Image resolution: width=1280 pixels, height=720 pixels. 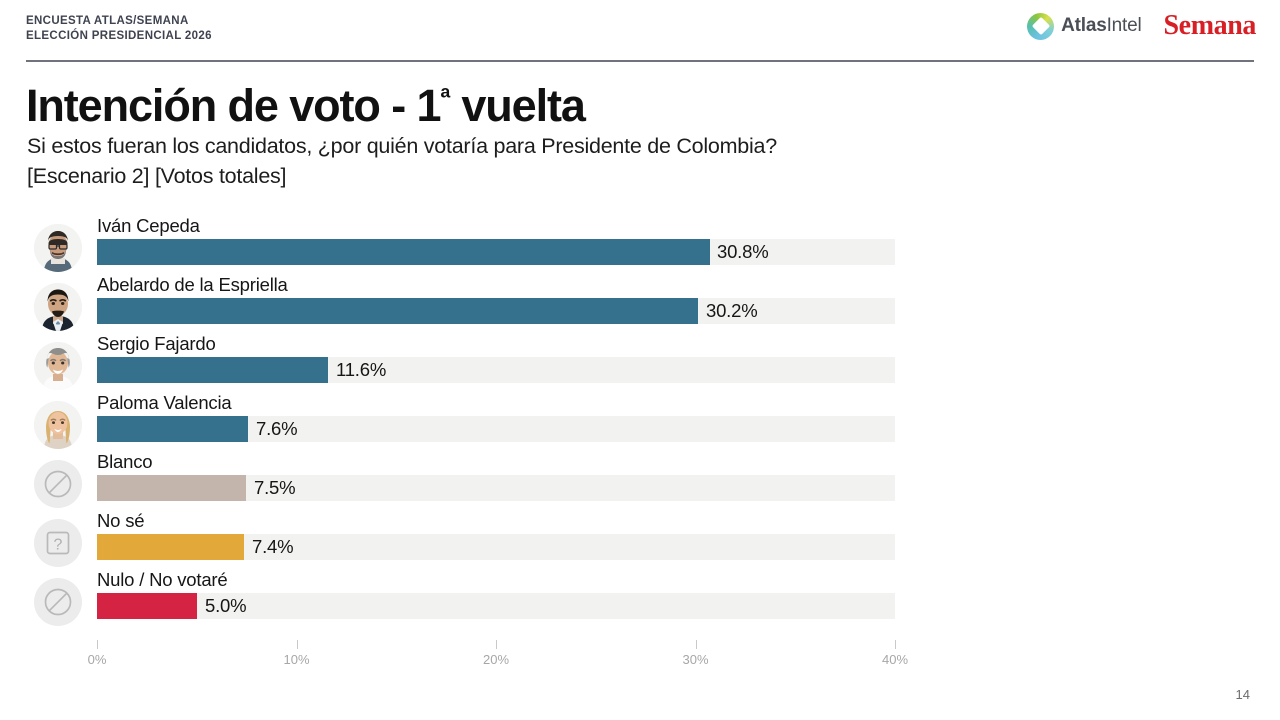 I want to click on page-subtitle-line-2: [Escenario 2] [Votos totales], so click(x=157, y=176).